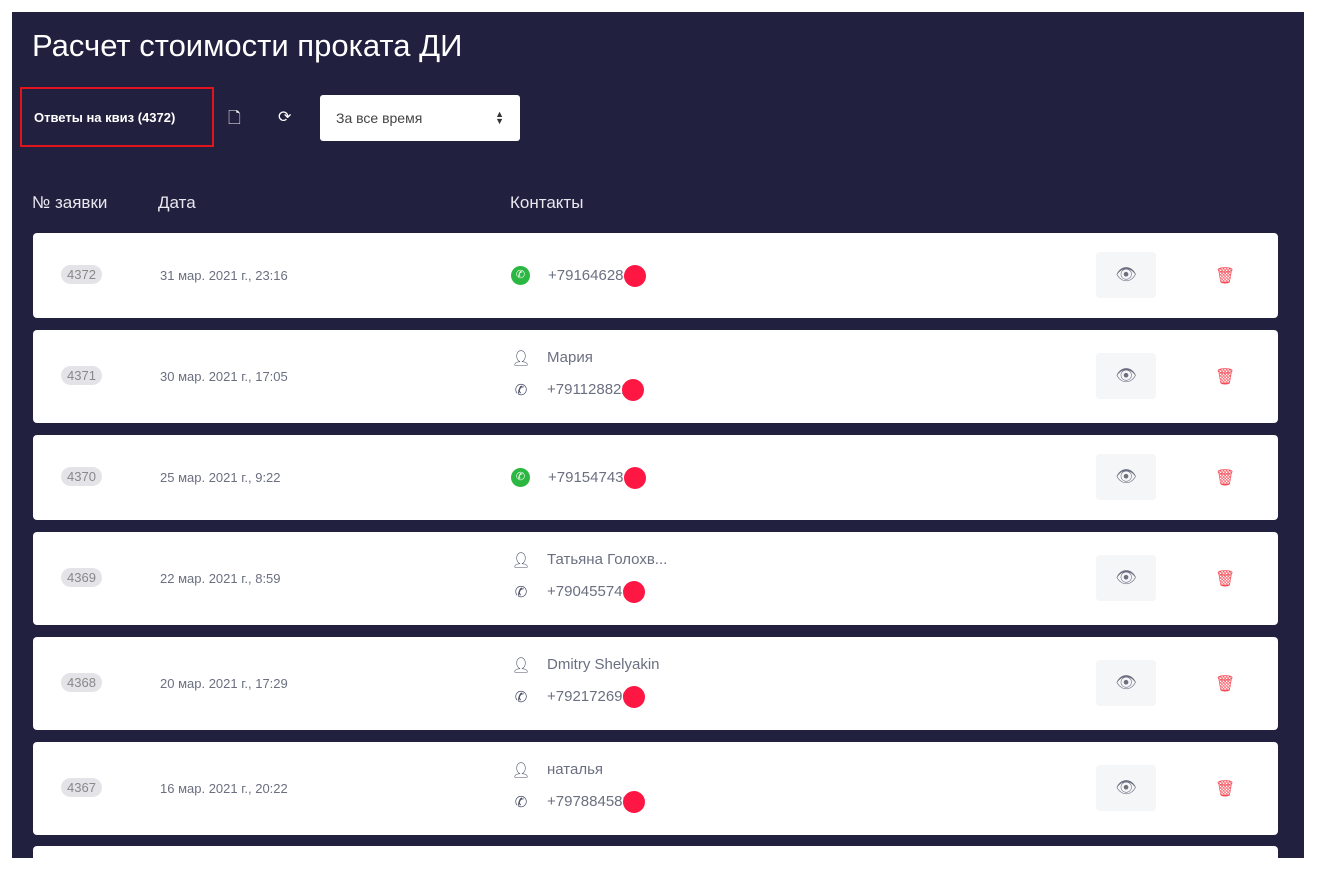  Describe the element at coordinates (547, 202) in the screenshot. I see `column-header-contacts: Контакты` at that location.